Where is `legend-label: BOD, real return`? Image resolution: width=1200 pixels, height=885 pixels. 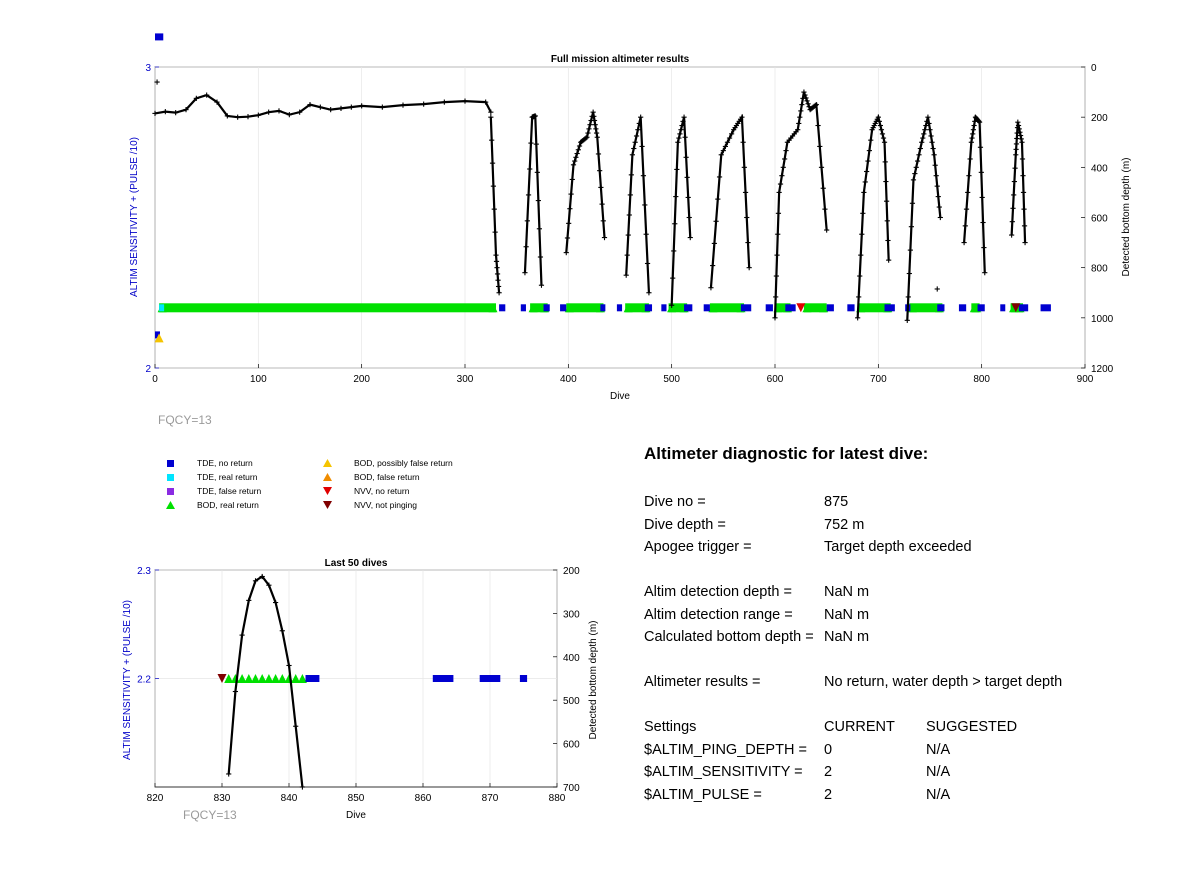
legend-label: BOD, real return is located at coordinates (228, 505).